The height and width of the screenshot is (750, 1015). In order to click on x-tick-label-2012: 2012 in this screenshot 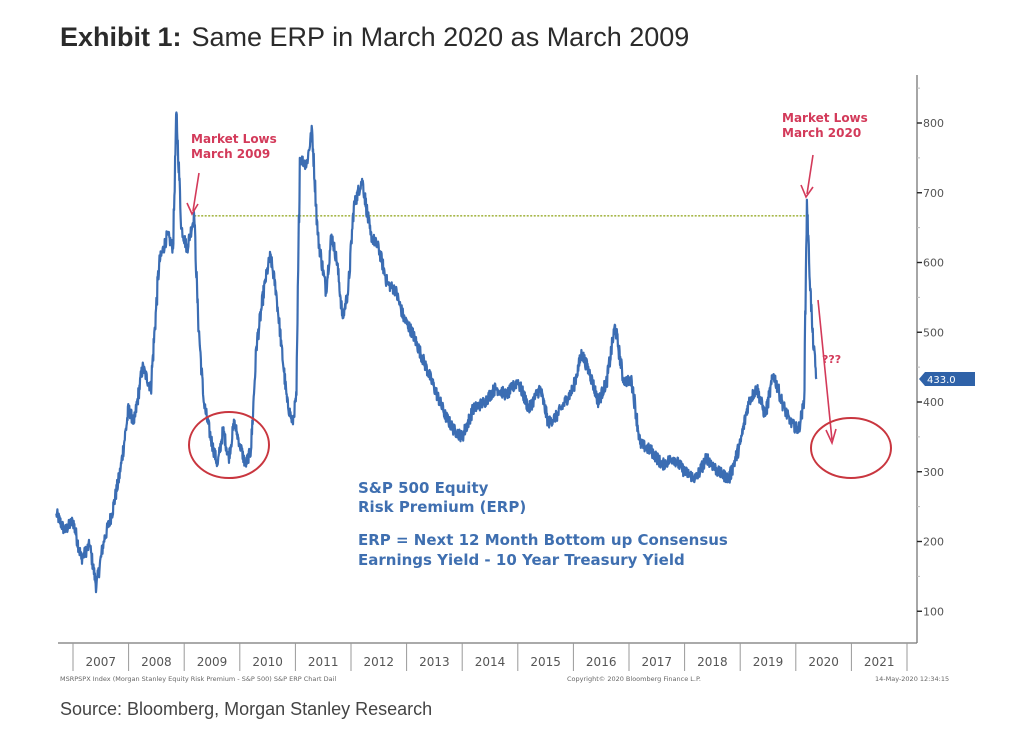, I will do `click(379, 662)`.